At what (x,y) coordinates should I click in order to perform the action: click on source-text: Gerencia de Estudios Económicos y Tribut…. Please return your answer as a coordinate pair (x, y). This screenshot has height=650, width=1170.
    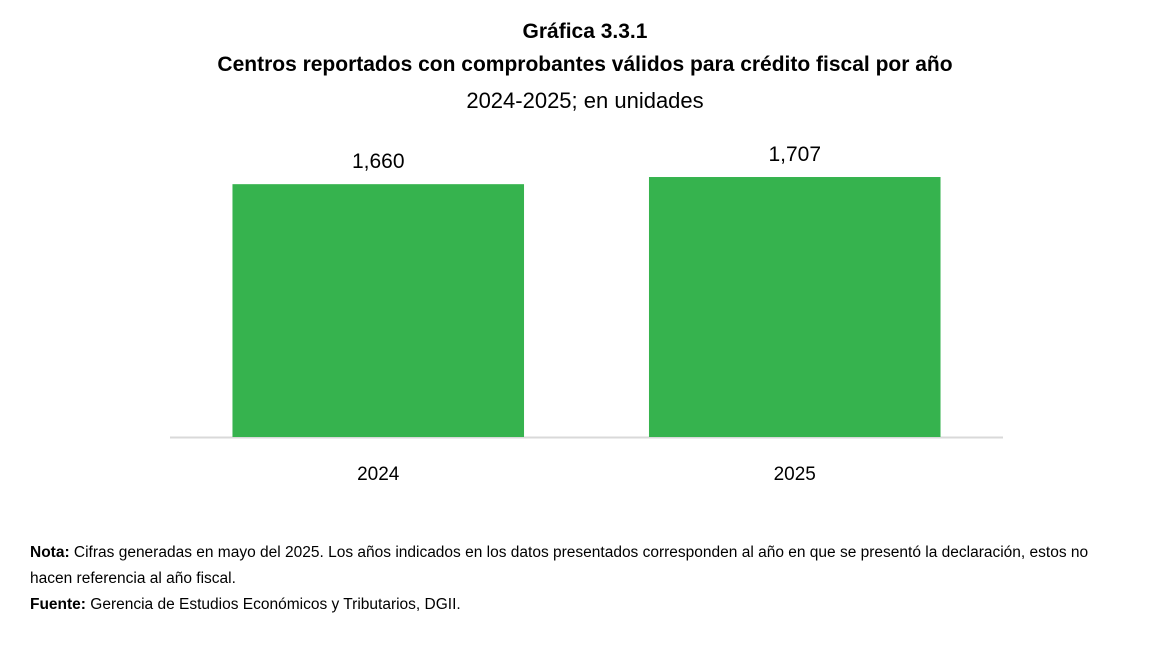
    Looking at the image, I should click on (273, 604).